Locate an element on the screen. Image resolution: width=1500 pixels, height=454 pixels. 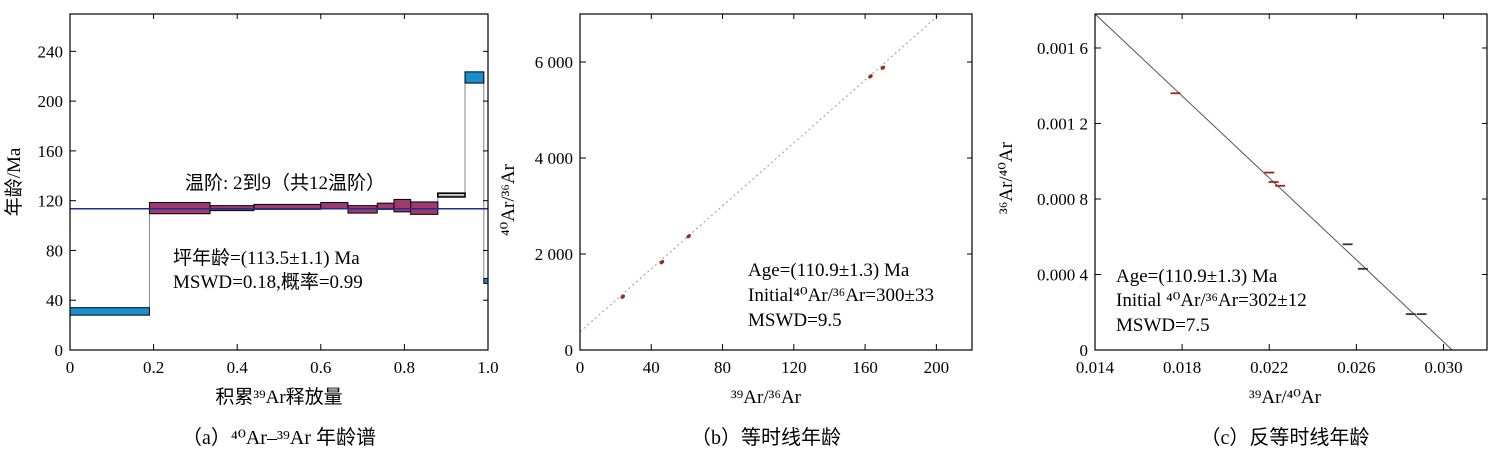
caption-a: （a）⁴⁰Ar–³⁹Ar 年龄谱 is located at coordinates (279, 437).